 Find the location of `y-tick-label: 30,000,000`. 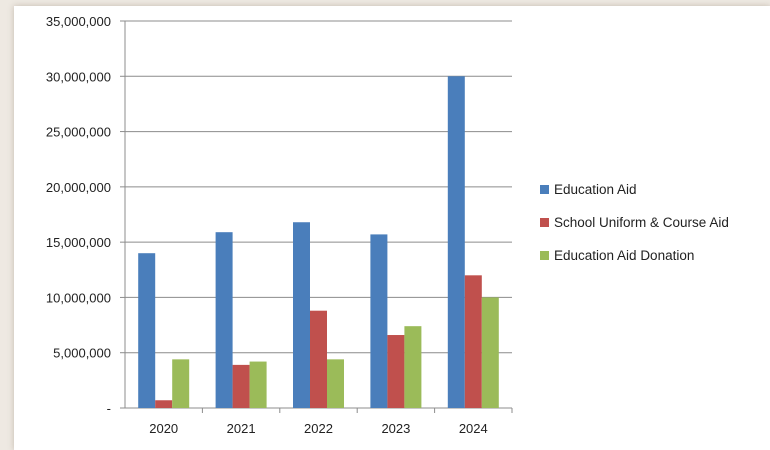

y-tick-label: 30,000,000 is located at coordinates (78, 76).